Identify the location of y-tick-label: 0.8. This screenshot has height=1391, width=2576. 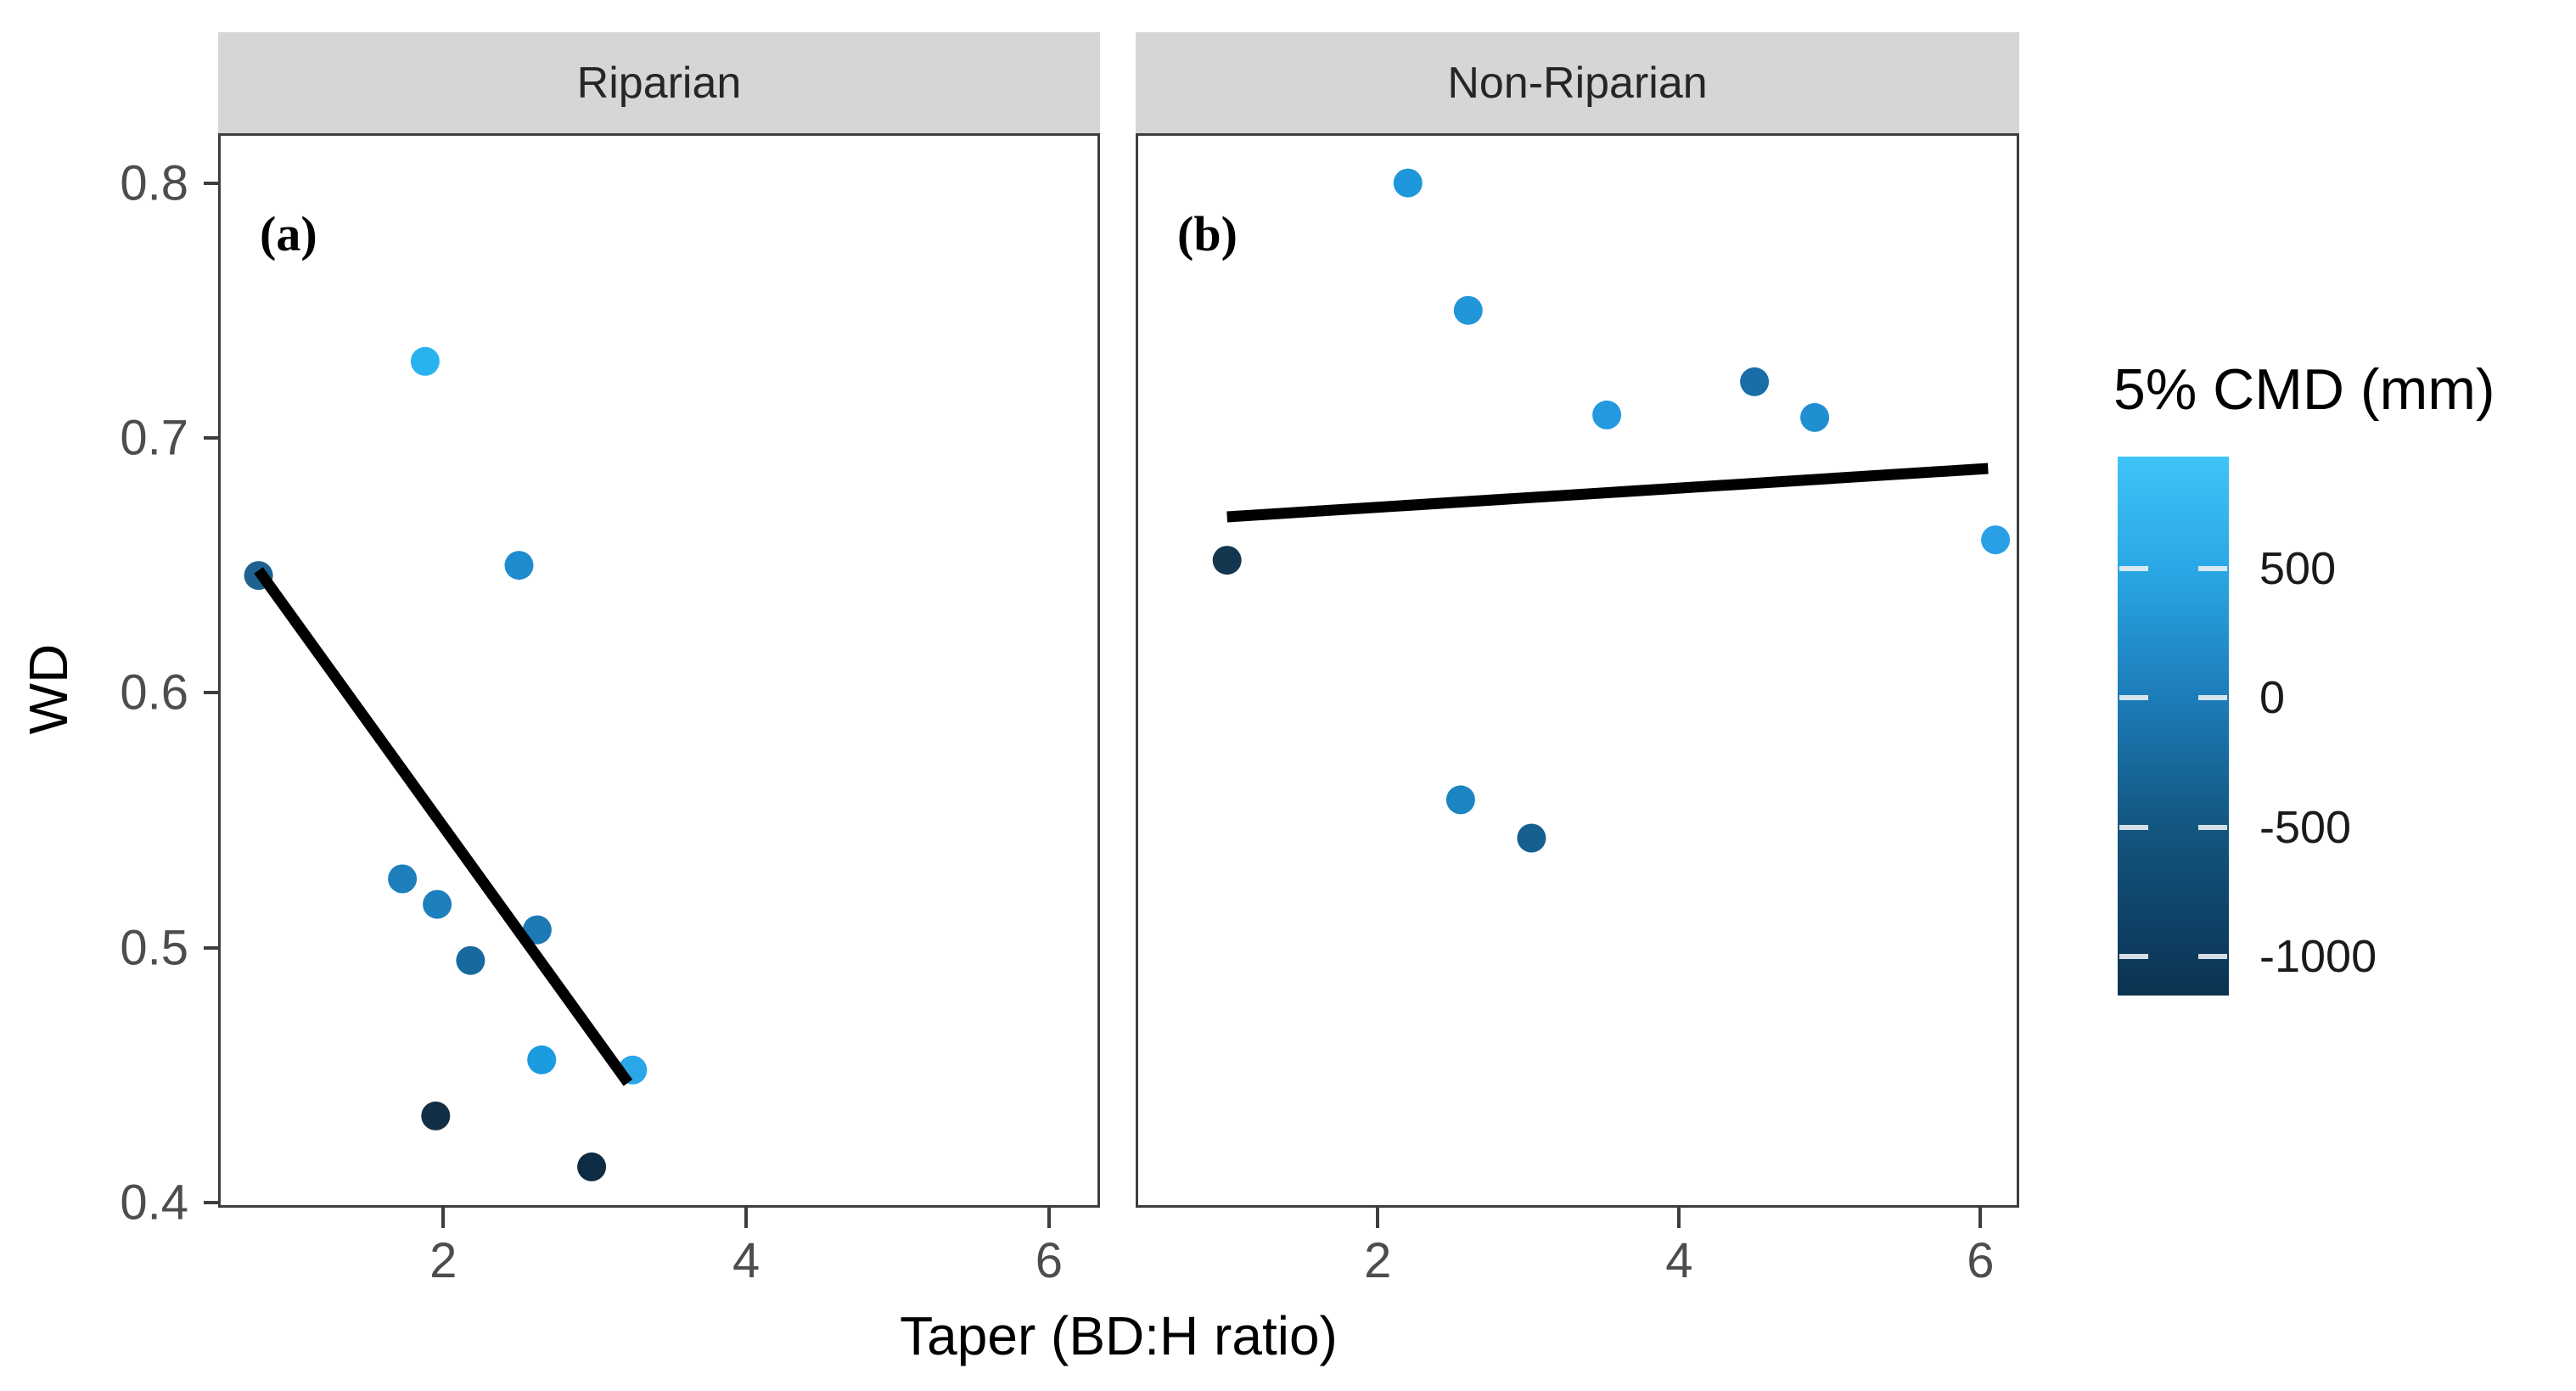
(154, 183).